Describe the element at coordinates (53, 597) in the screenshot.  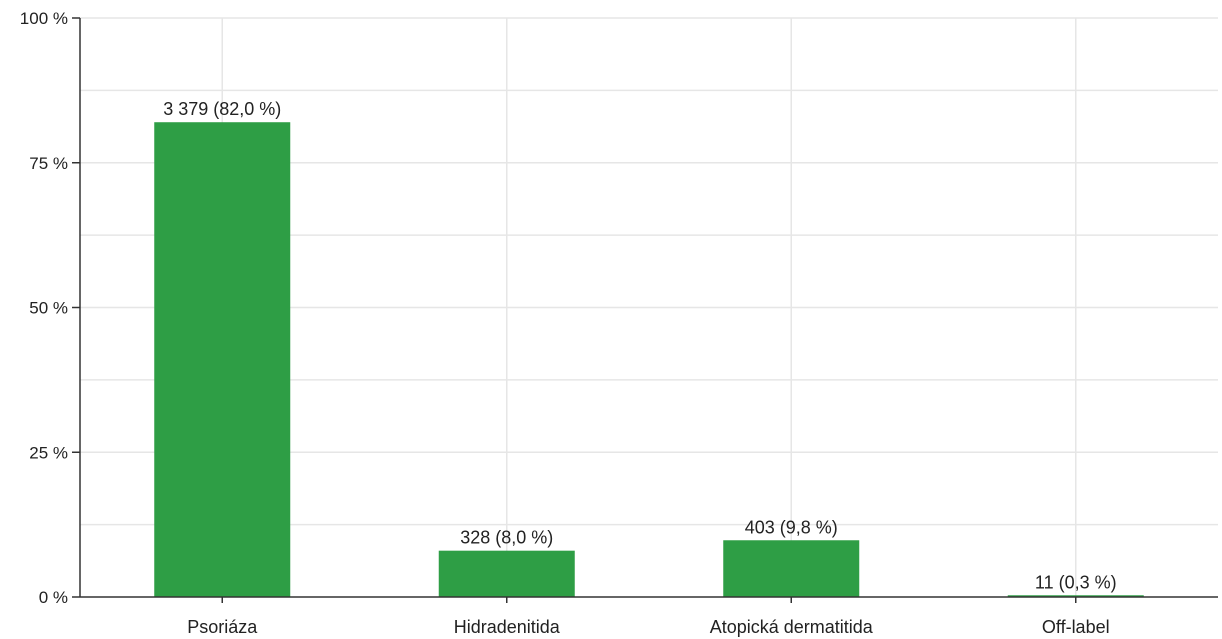
I see `y-tick-label: 0 %` at that location.